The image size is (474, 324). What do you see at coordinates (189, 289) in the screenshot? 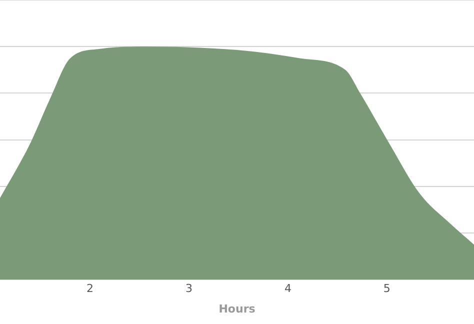
I see `x-tick-label: 3` at bounding box center [189, 289].